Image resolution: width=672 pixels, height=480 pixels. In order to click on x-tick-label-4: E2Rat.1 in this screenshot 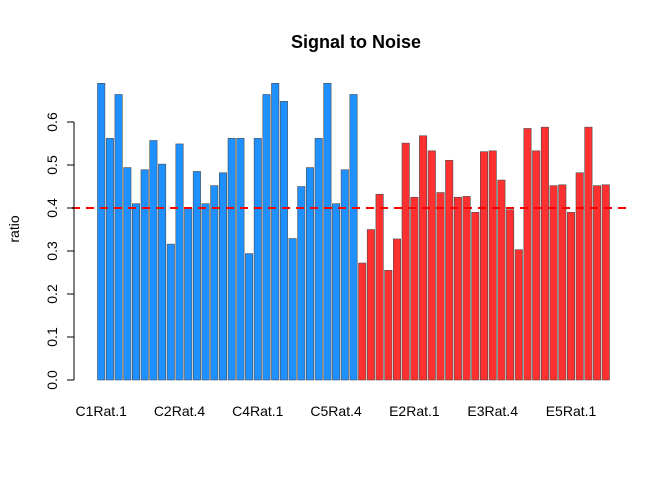, I will do `click(414, 411)`.